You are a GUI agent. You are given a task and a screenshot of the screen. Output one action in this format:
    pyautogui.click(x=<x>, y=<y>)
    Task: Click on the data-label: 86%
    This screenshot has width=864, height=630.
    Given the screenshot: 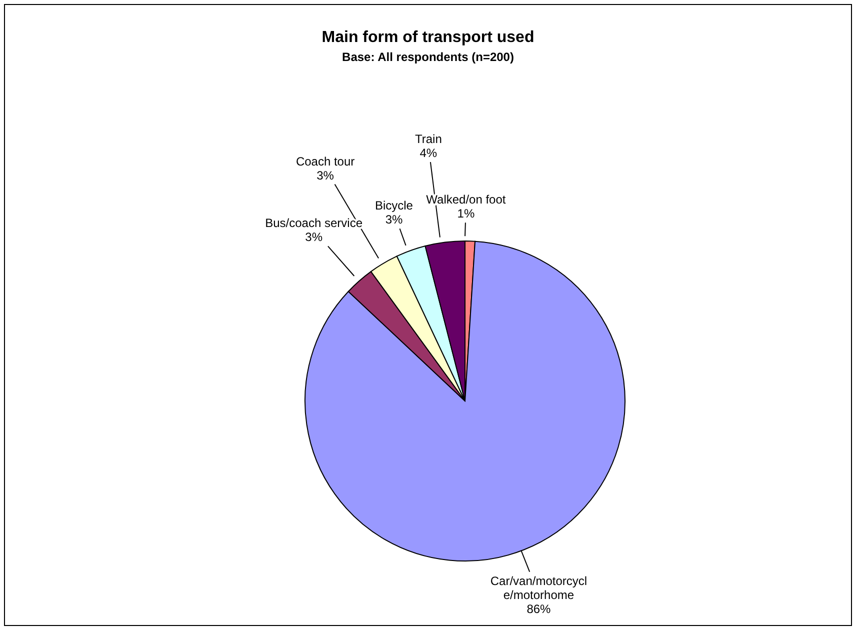 What is the action you would take?
    pyautogui.click(x=539, y=609)
    